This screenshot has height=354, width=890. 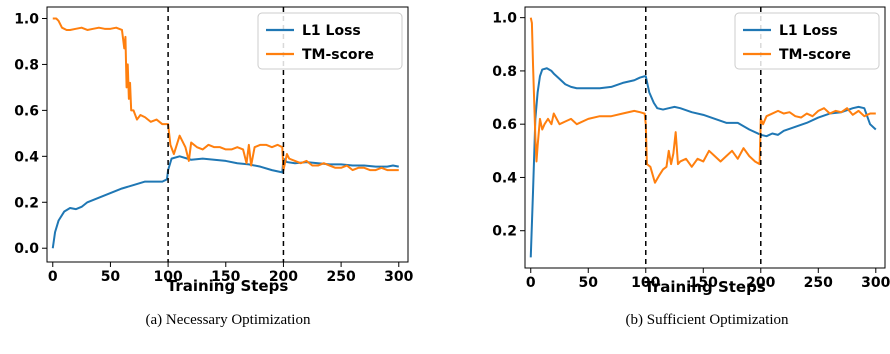 I want to click on x-axis-label-b: Training Steps, so click(x=705, y=287).